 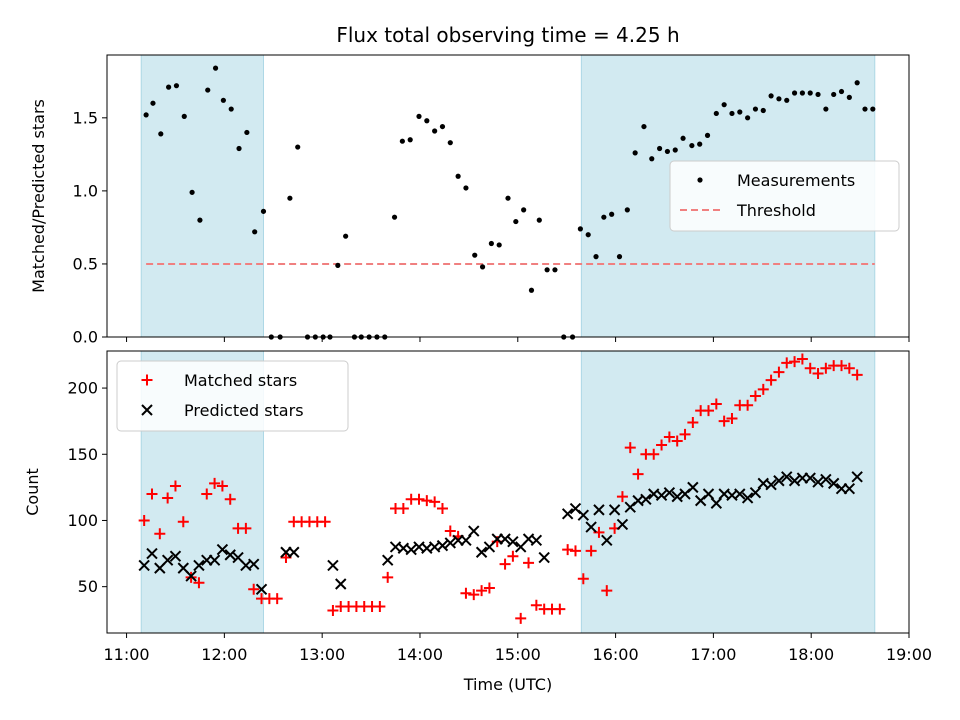 What do you see at coordinates (38, 196) in the screenshot?
I see `ratio-panel-y-axis-label: Matched/Predicted stars` at bounding box center [38, 196].